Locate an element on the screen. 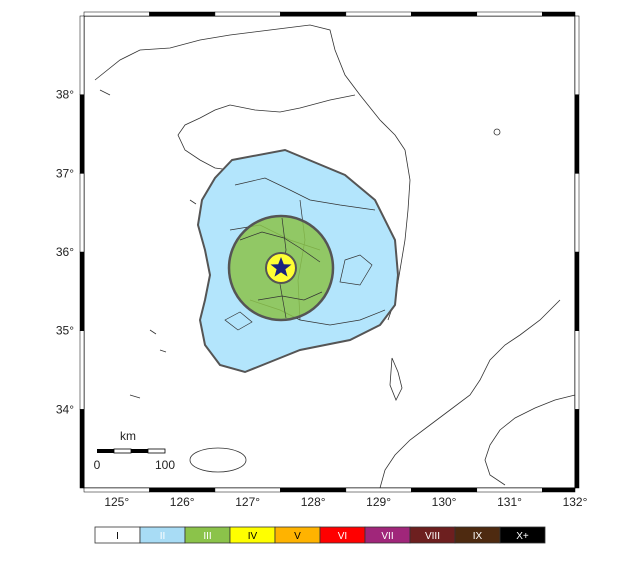 The height and width of the screenshot is (569, 640). legend-label: X+ is located at coordinates (522, 536).